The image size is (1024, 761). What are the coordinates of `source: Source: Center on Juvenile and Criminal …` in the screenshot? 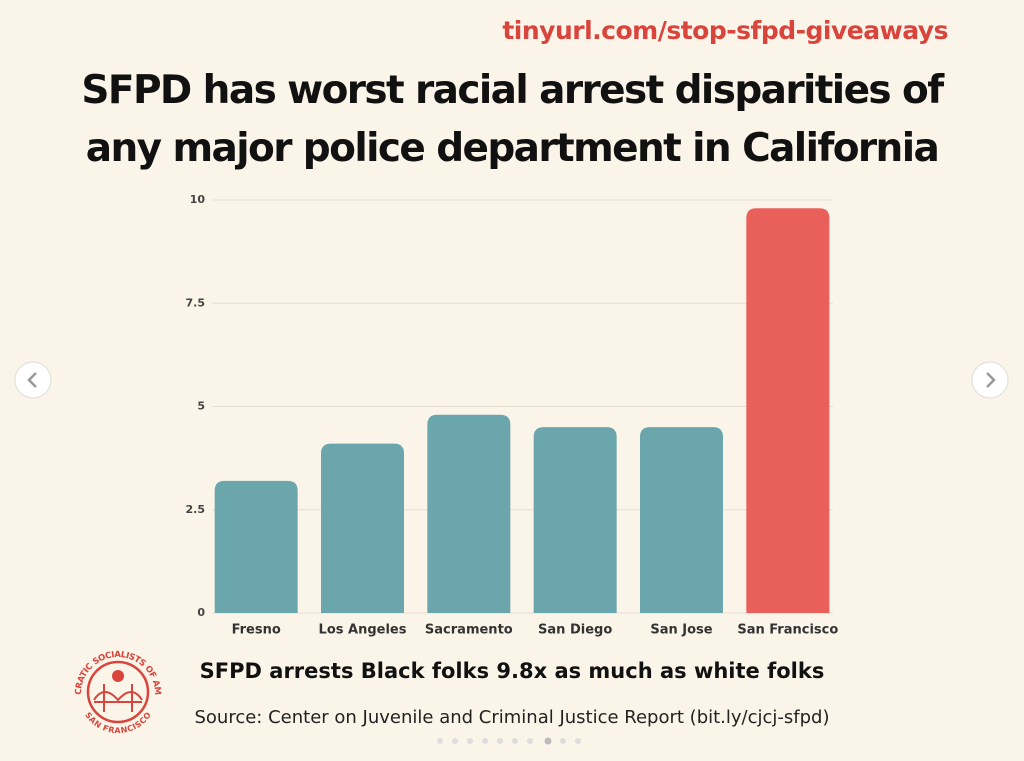 It's located at (512, 717).